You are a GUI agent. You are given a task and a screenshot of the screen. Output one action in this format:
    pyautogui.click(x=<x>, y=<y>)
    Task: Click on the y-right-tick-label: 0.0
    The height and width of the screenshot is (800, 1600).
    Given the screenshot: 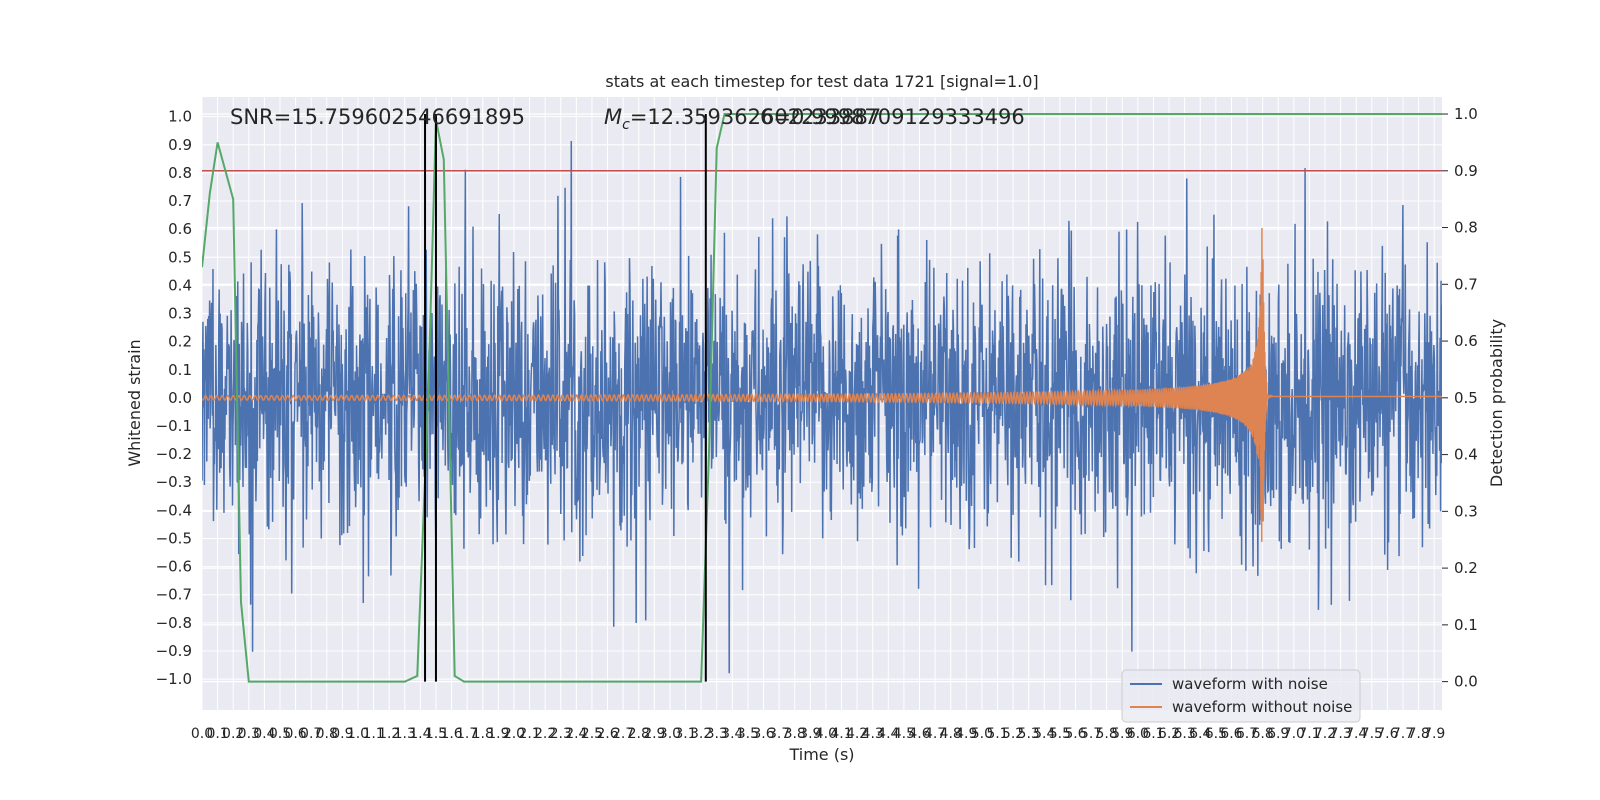 What is the action you would take?
    pyautogui.click(x=1466, y=682)
    